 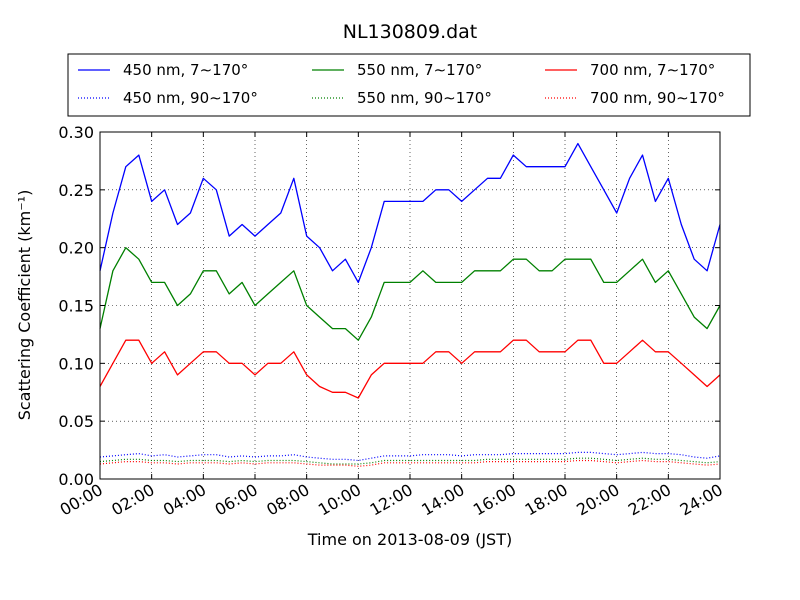 I want to click on legend-label: 450 nm, 90∼170°, so click(x=190, y=98).